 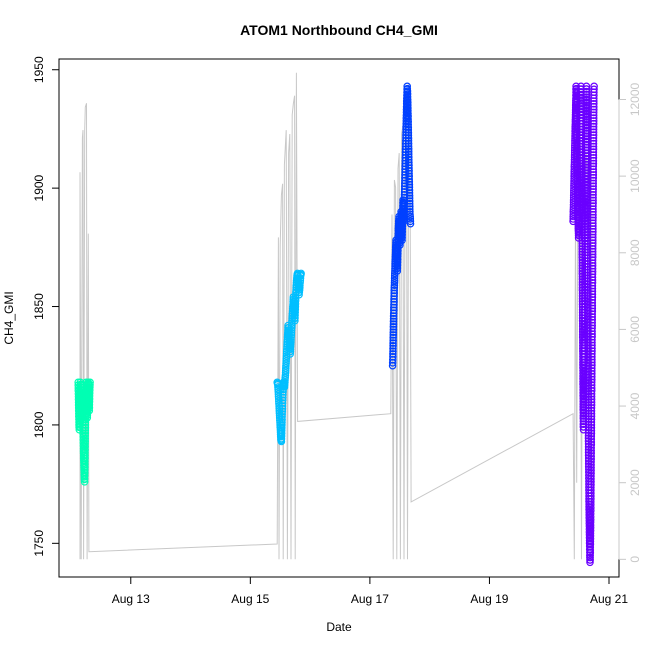 What do you see at coordinates (339, 627) in the screenshot?
I see `x-axis-label: Date` at bounding box center [339, 627].